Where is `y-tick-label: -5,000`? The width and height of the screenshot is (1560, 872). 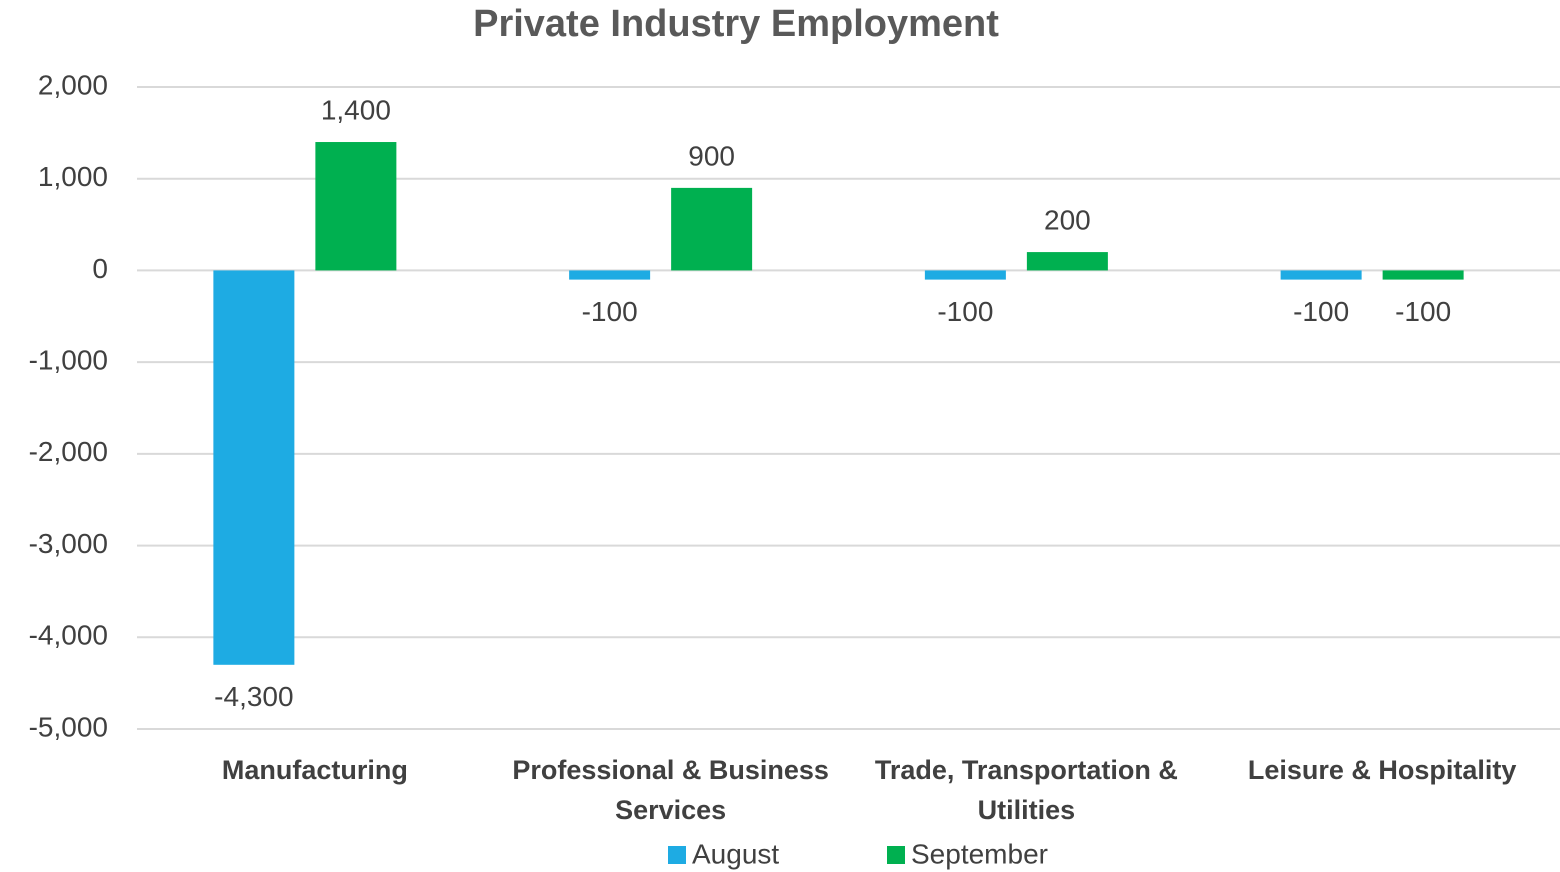
y-tick-label: -5,000 is located at coordinates (68, 726).